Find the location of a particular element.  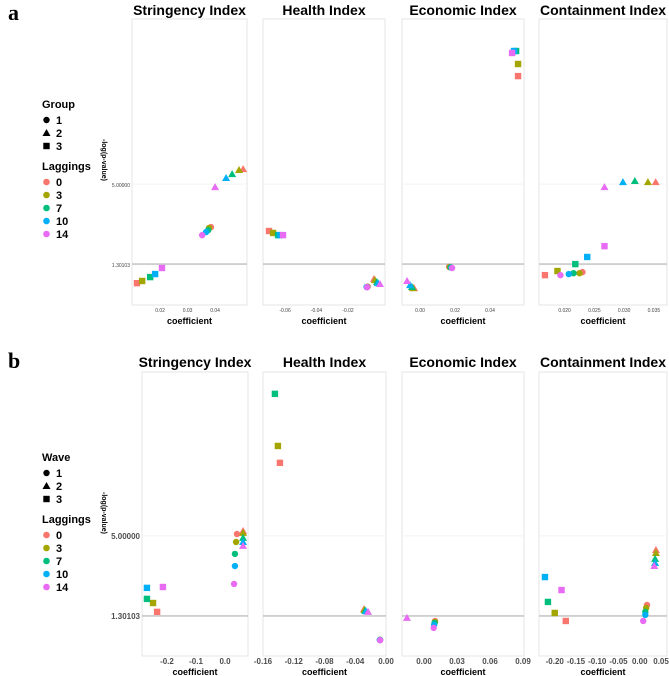

panel-frame is located at coordinates (324, 162).